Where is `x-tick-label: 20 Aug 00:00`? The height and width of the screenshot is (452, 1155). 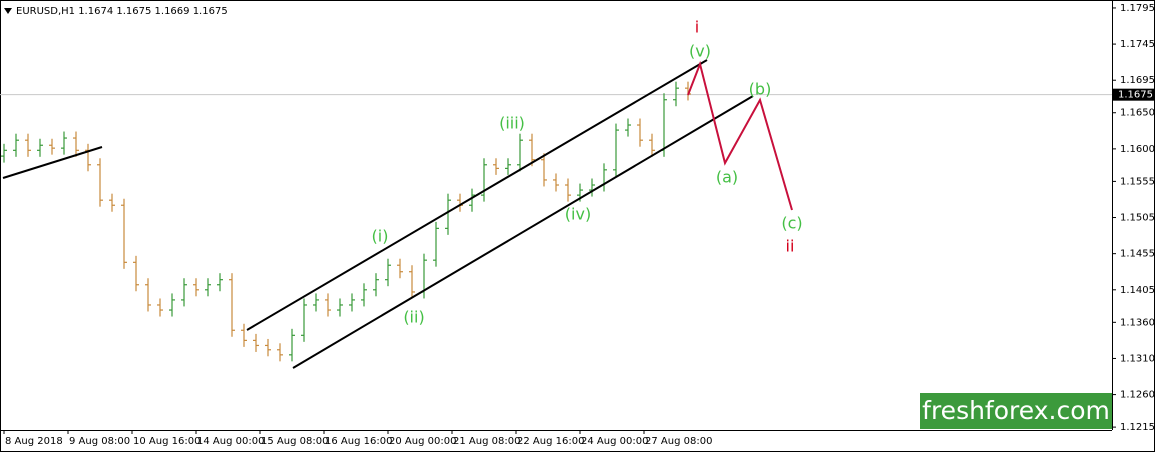
x-tick-label: 20 Aug 00:00 is located at coordinates (422, 441).